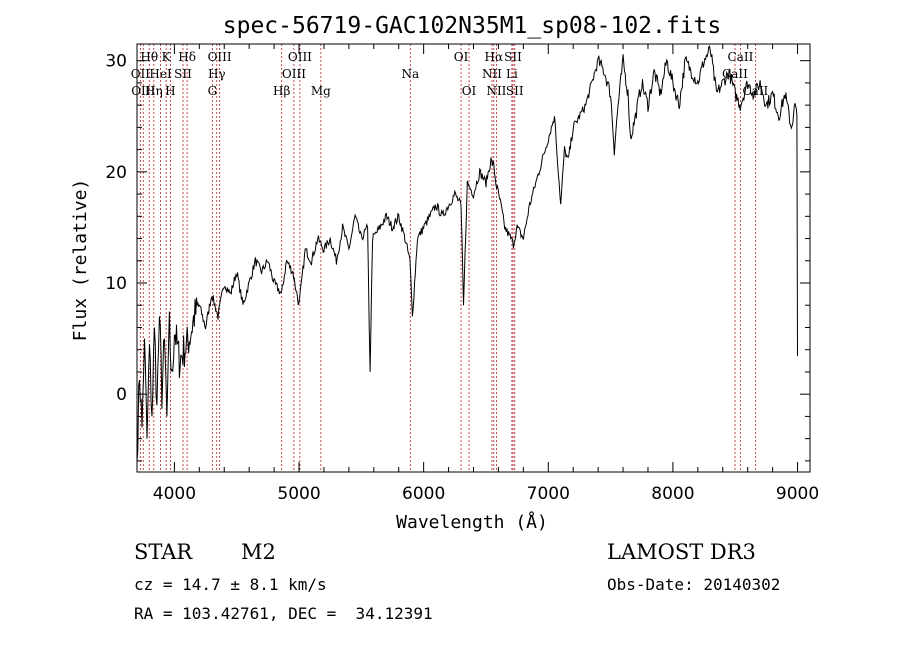  What do you see at coordinates (423, 494) in the screenshot?
I see `x-tick-label-2: 6000` at bounding box center [423, 494].